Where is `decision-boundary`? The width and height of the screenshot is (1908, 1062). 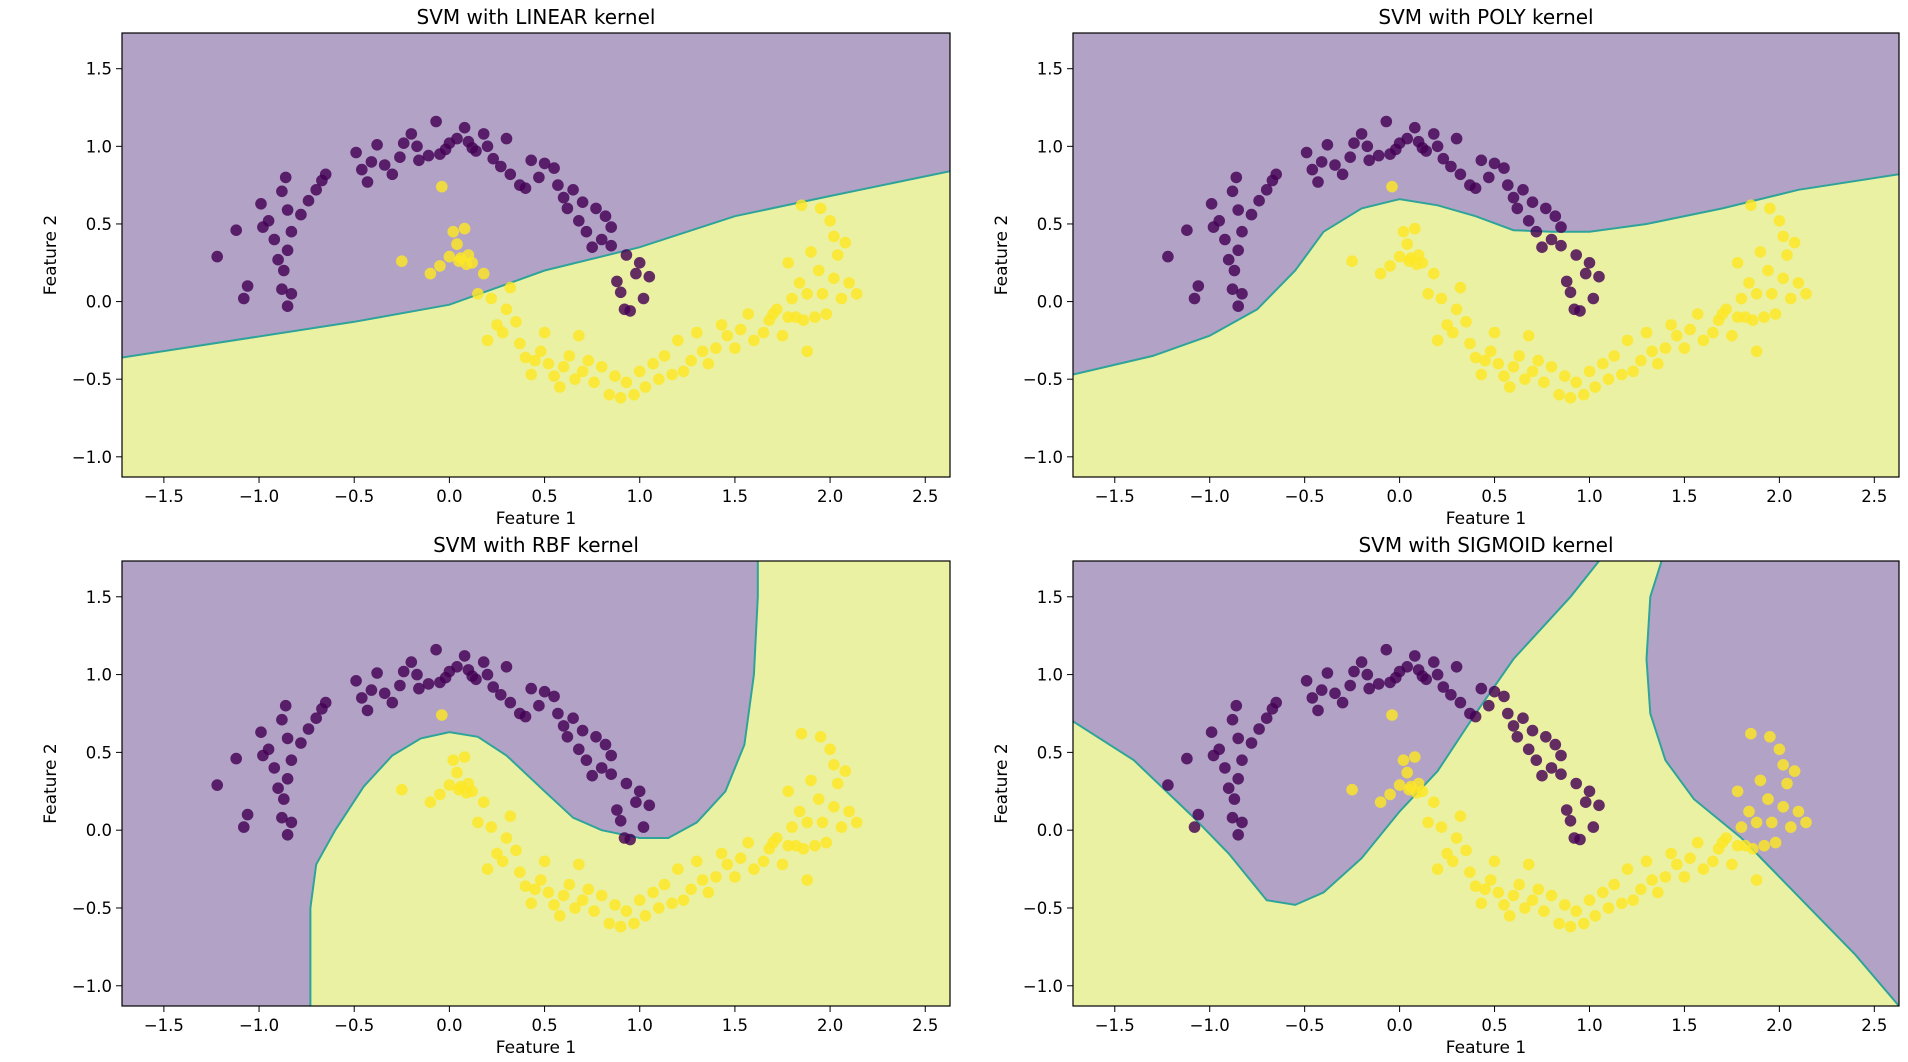 decision-boundary is located at coordinates (534, 783).